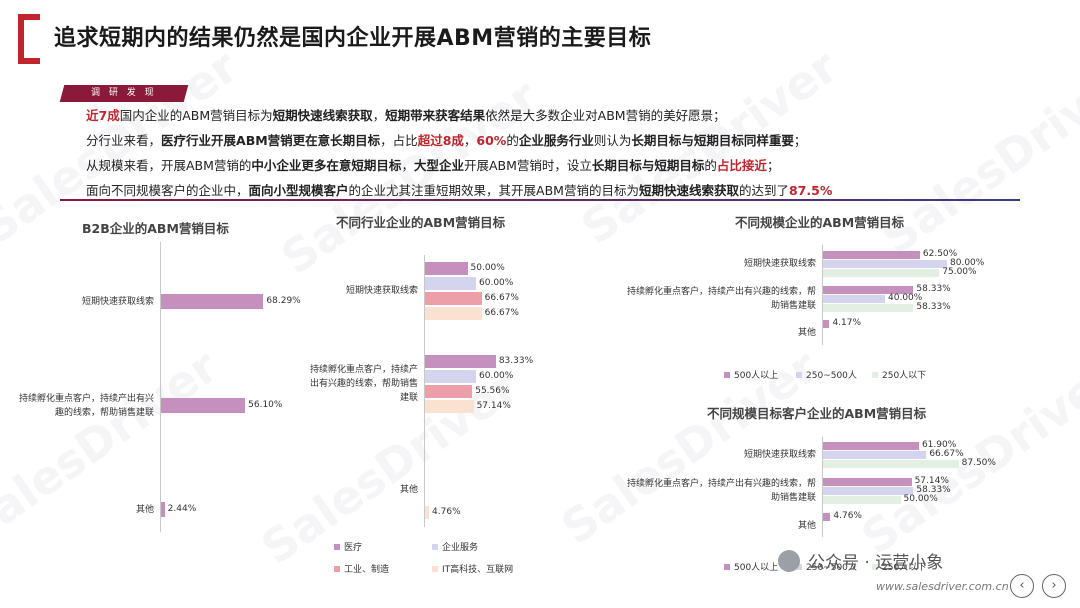 Image resolution: width=1080 pixels, height=608 pixels. I want to click on chart1-category-label: 持续孵化重点客户，持续产出有兴趣的线索，帮助销售建联, so click(86, 405).